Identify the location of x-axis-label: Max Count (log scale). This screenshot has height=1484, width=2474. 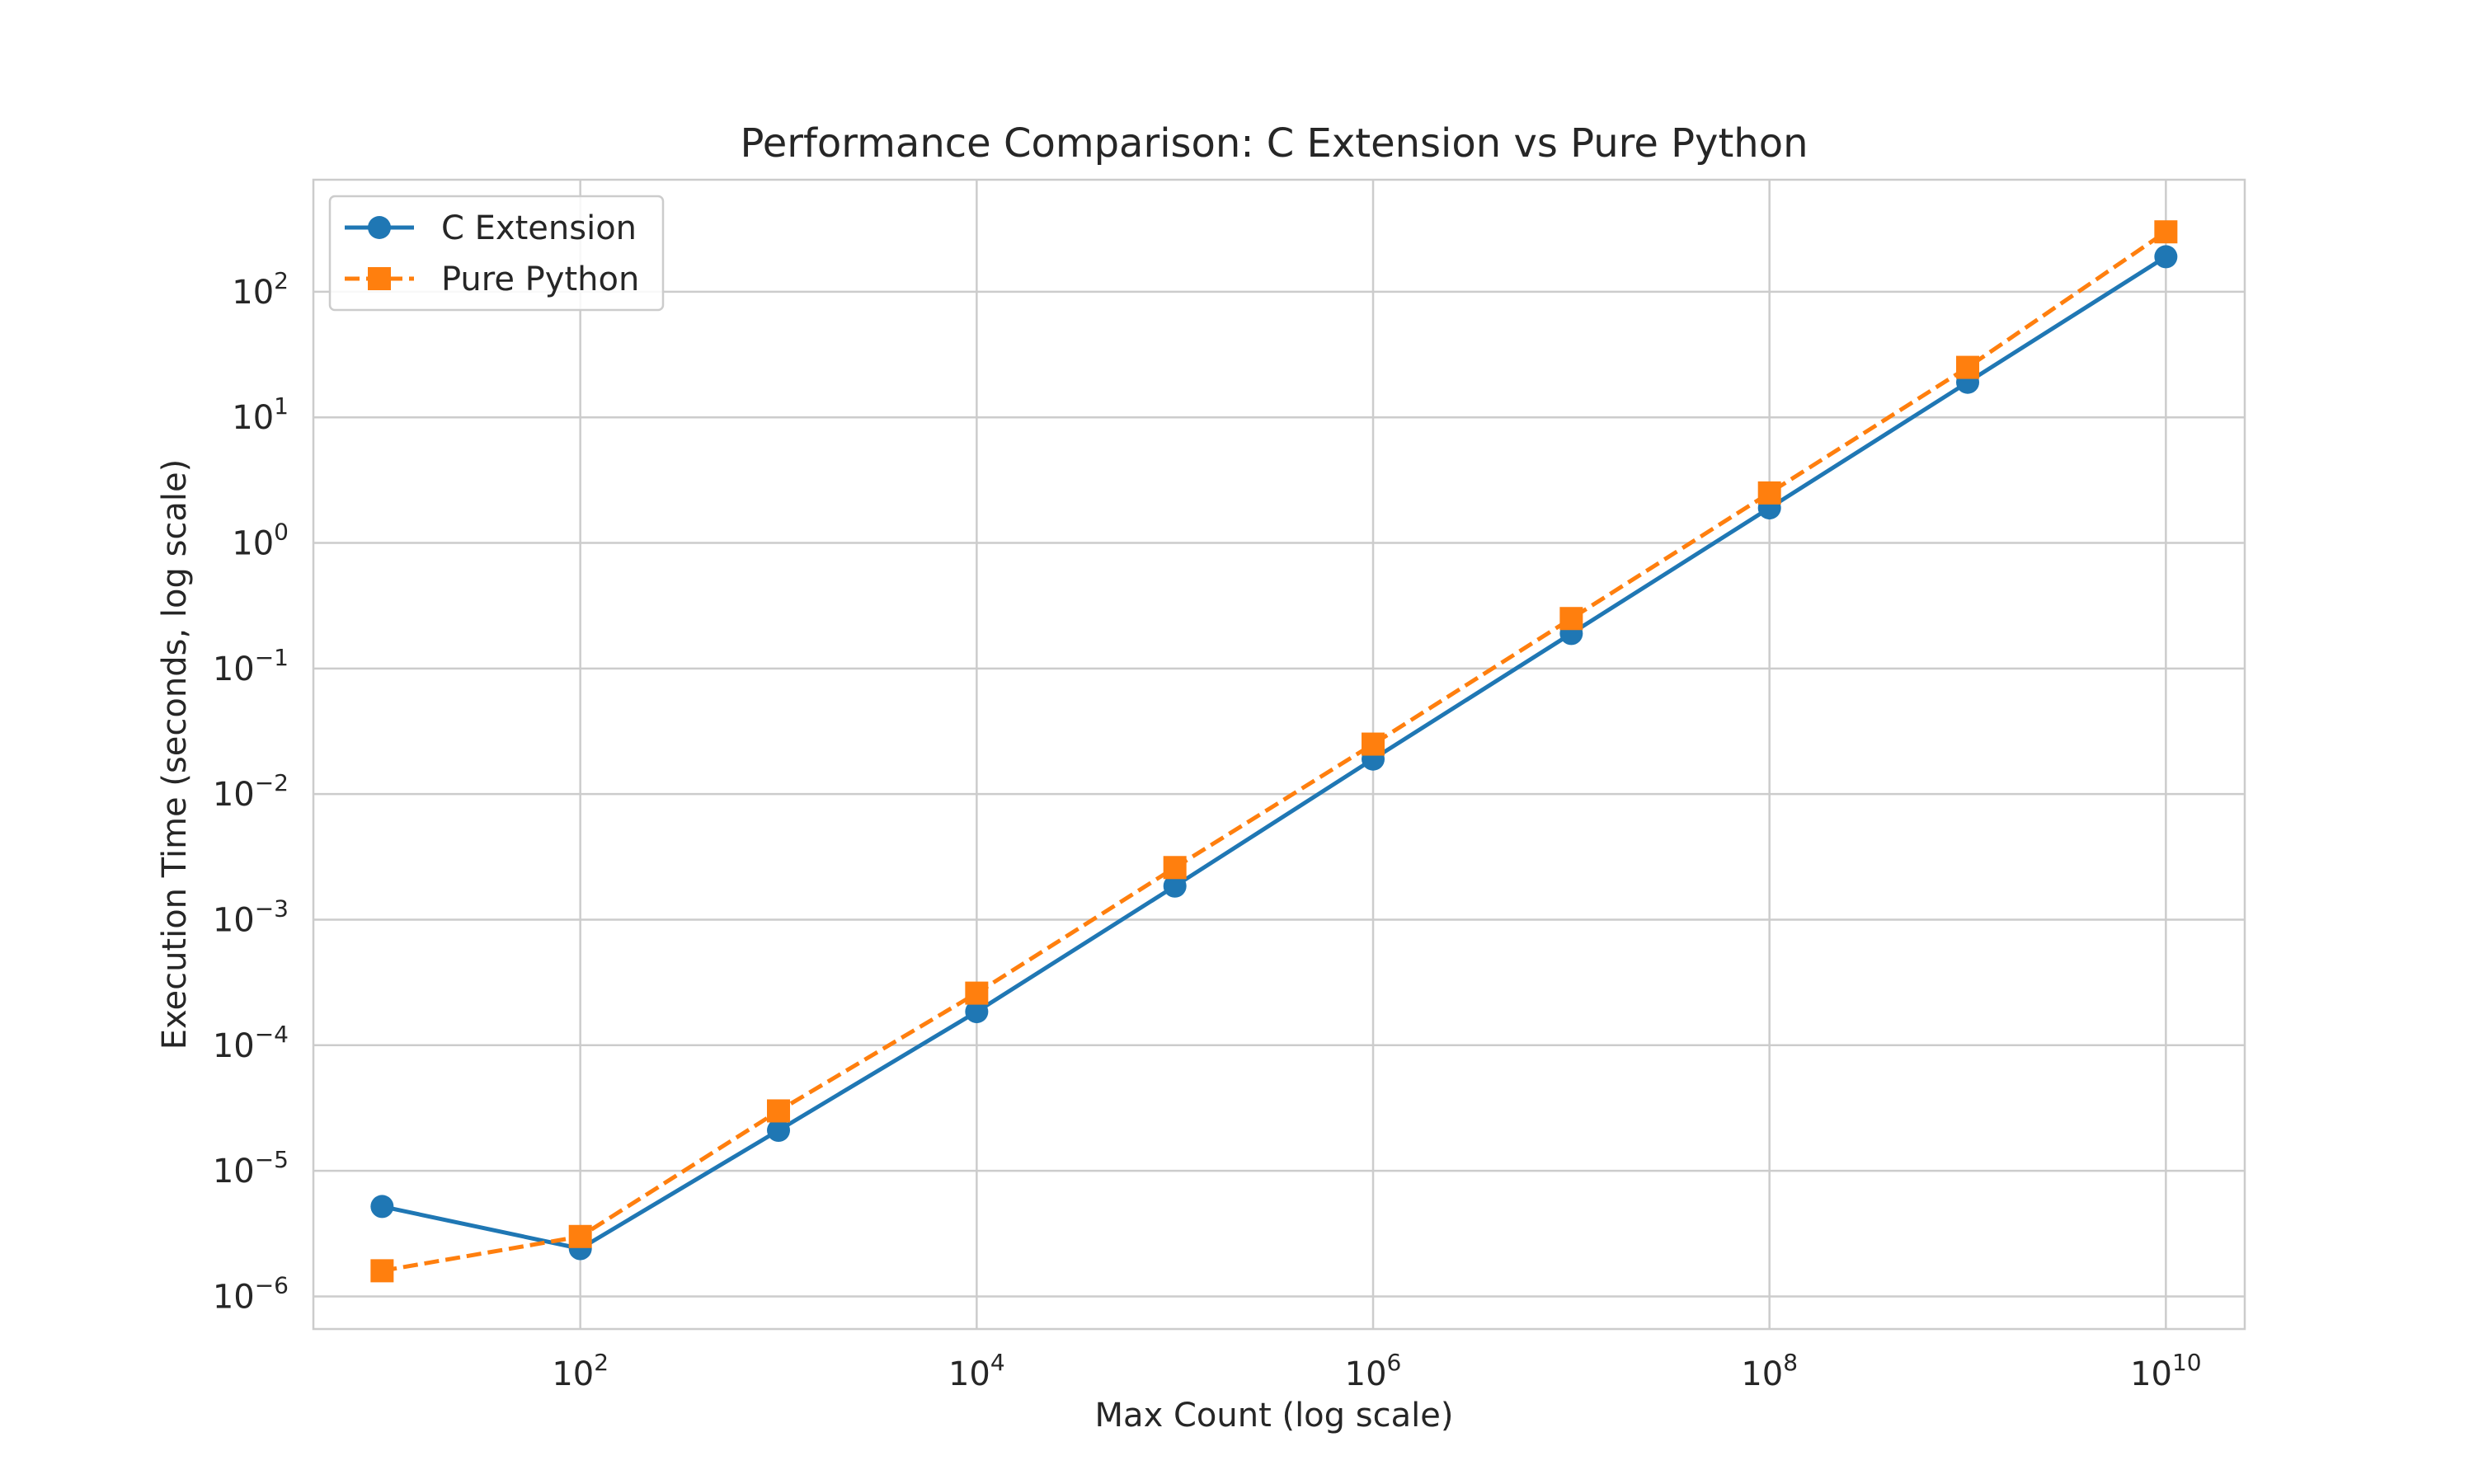
(1274, 1416).